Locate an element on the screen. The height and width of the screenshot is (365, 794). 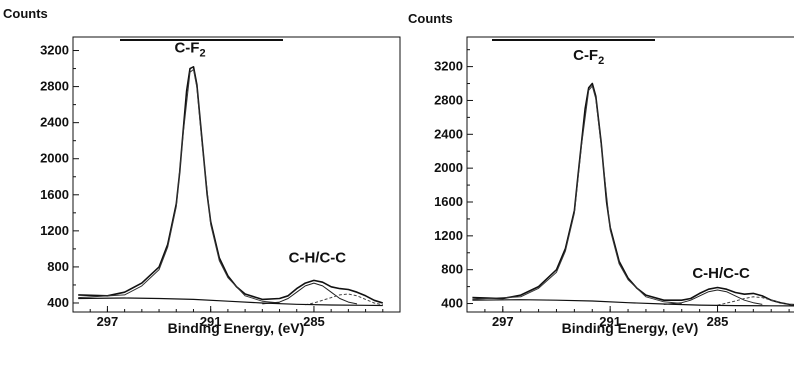
series-third-component-dashed is located at coordinates (755, 301).